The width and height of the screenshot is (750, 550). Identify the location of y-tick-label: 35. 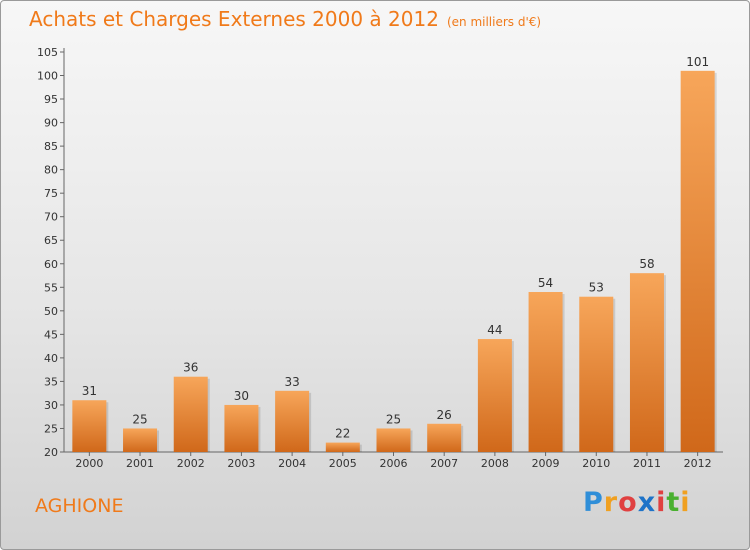
(51, 381).